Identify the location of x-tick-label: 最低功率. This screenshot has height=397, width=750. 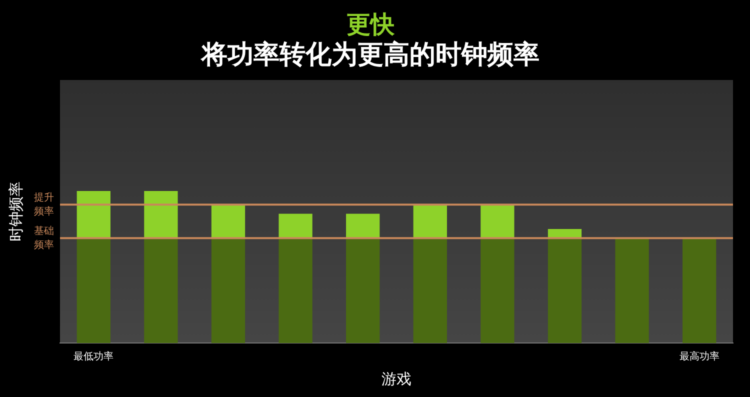
(94, 356).